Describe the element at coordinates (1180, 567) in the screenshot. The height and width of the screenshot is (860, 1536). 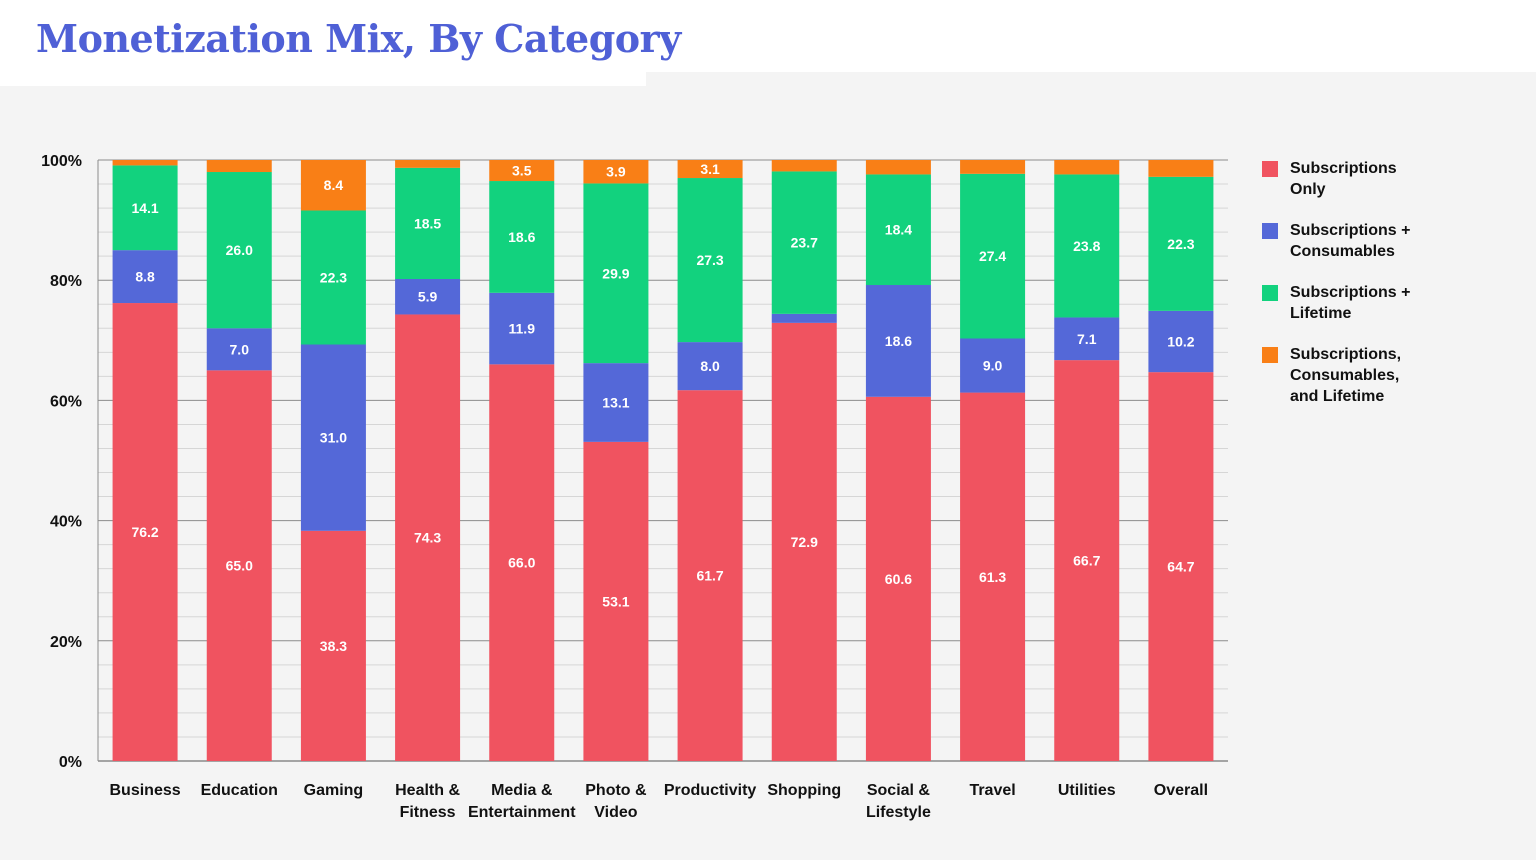
I see `data-label: 64.7` at that location.